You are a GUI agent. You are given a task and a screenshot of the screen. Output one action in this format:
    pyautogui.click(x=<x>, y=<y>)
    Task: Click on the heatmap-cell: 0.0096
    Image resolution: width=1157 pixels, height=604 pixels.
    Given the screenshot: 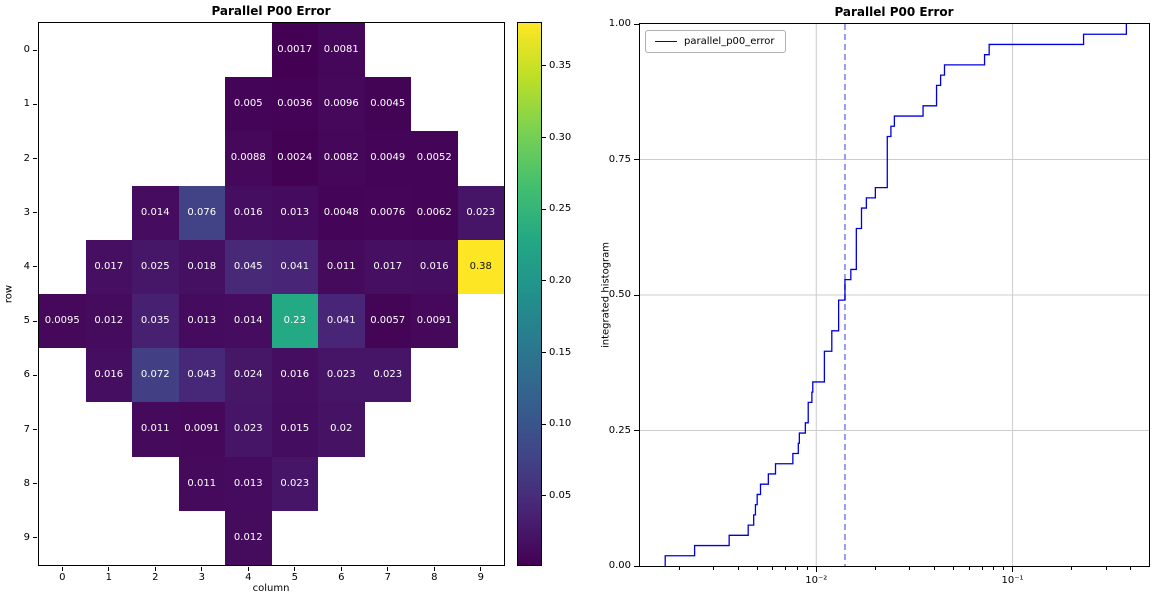 What is the action you would take?
    pyautogui.click(x=341, y=104)
    